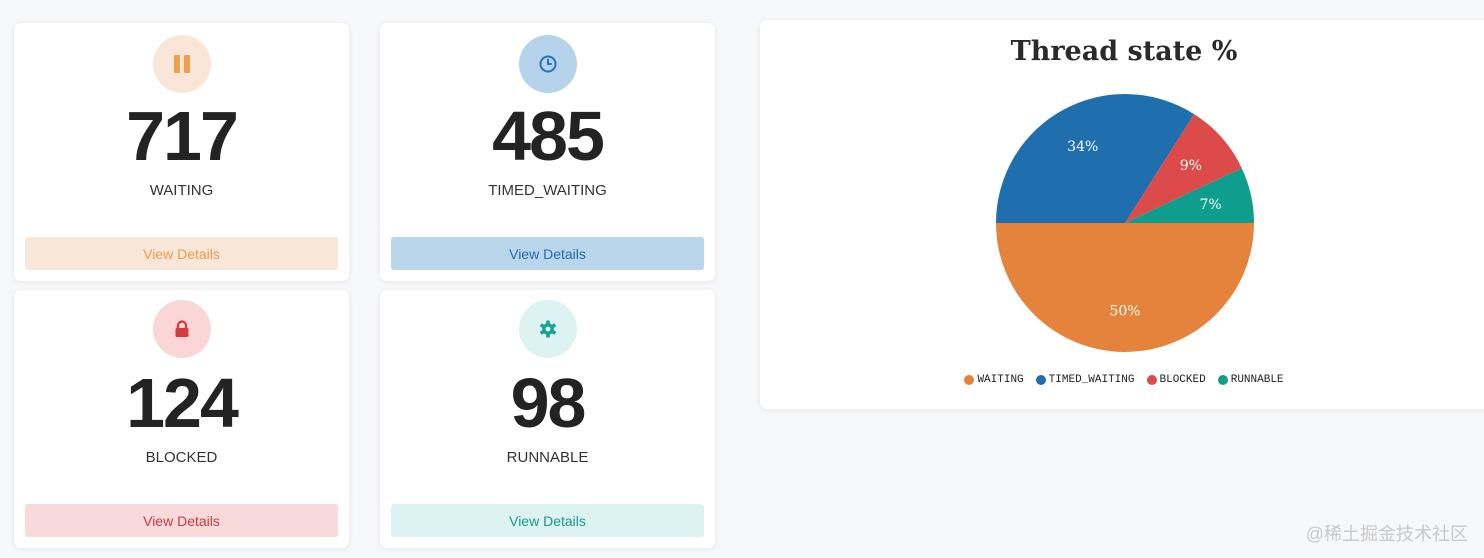  What do you see at coordinates (181, 520) in the screenshot?
I see `blocked-view-details-button: View Details` at bounding box center [181, 520].